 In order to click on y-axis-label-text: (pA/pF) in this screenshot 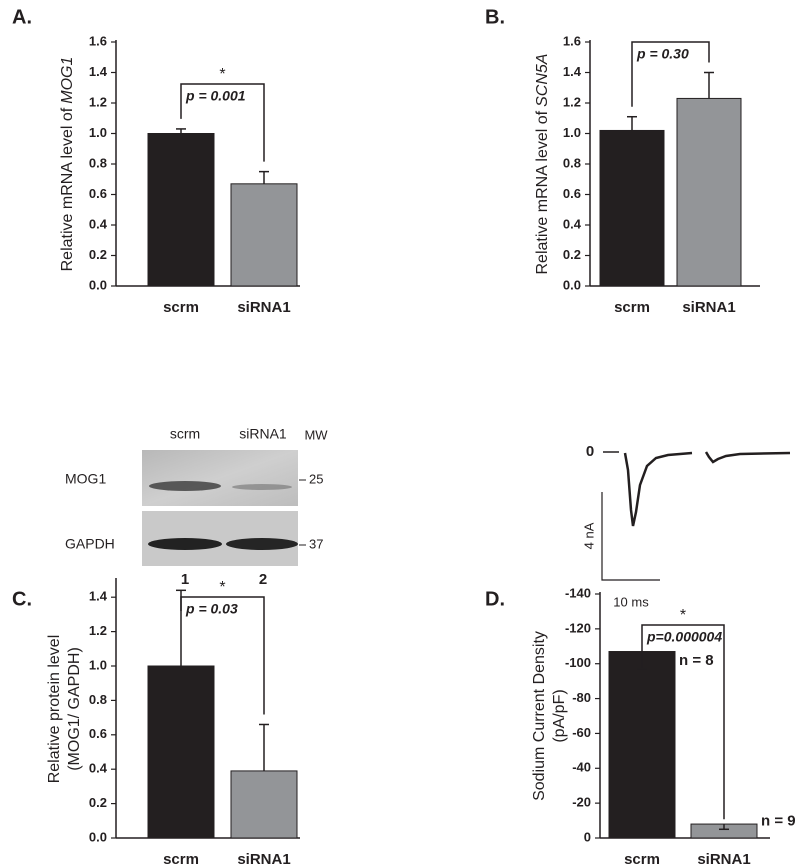, I will do `click(559, 715)`.